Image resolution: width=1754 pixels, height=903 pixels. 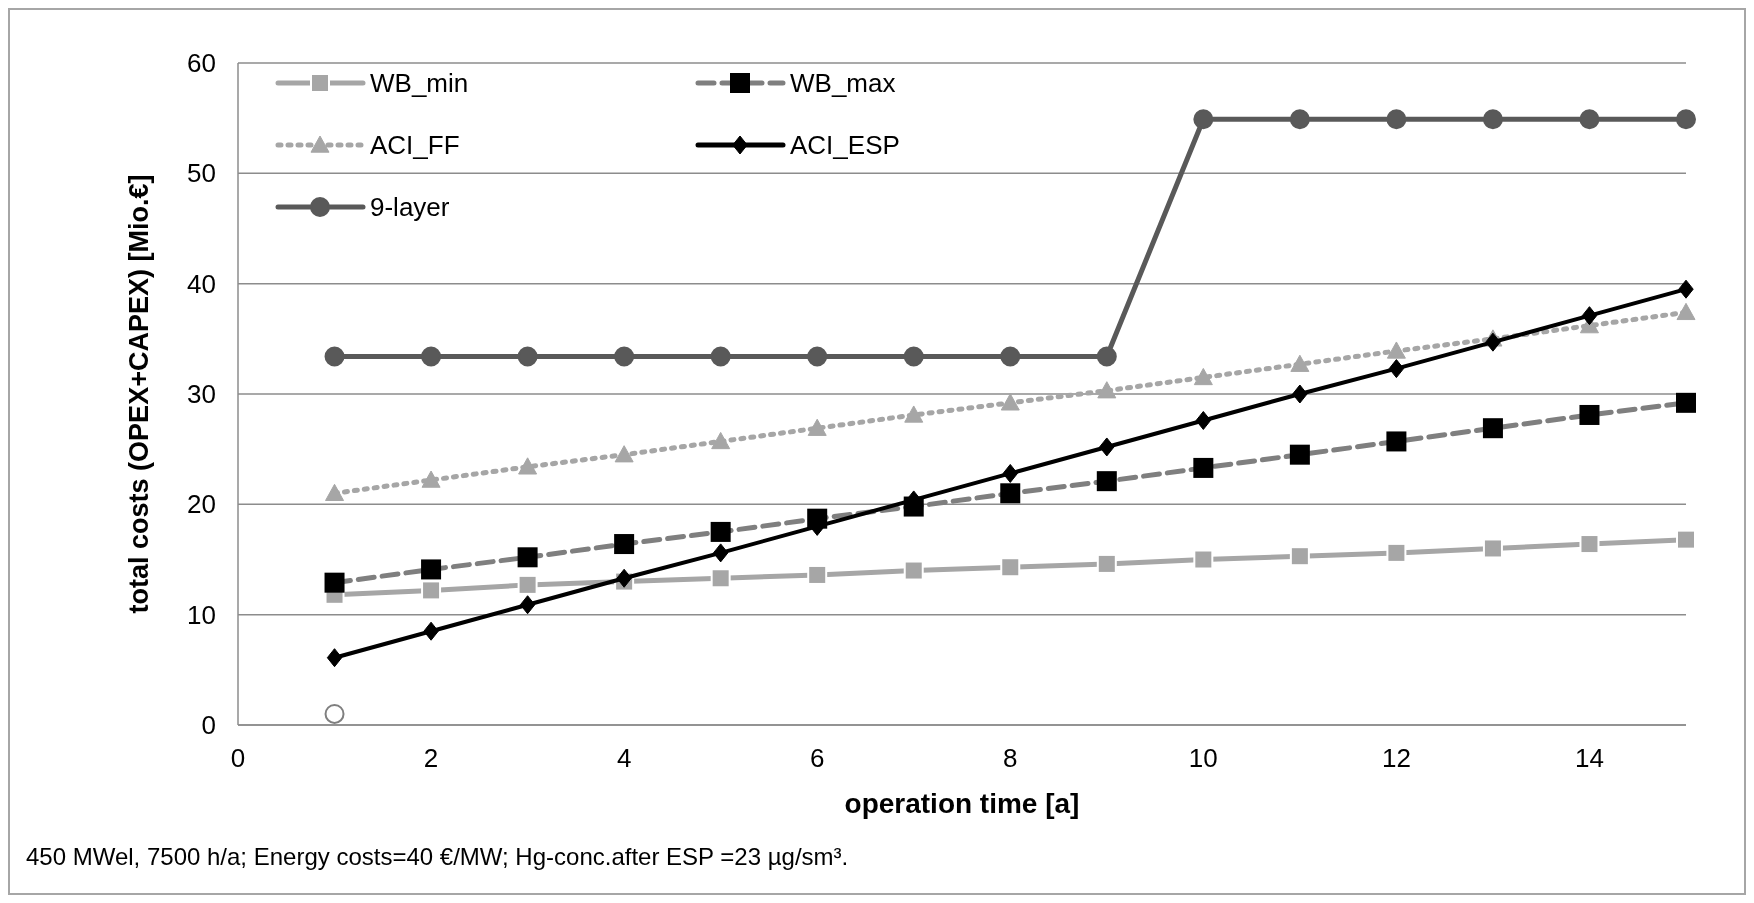 What do you see at coordinates (208, 725) in the screenshot?
I see `y-tick-label: 0` at bounding box center [208, 725].